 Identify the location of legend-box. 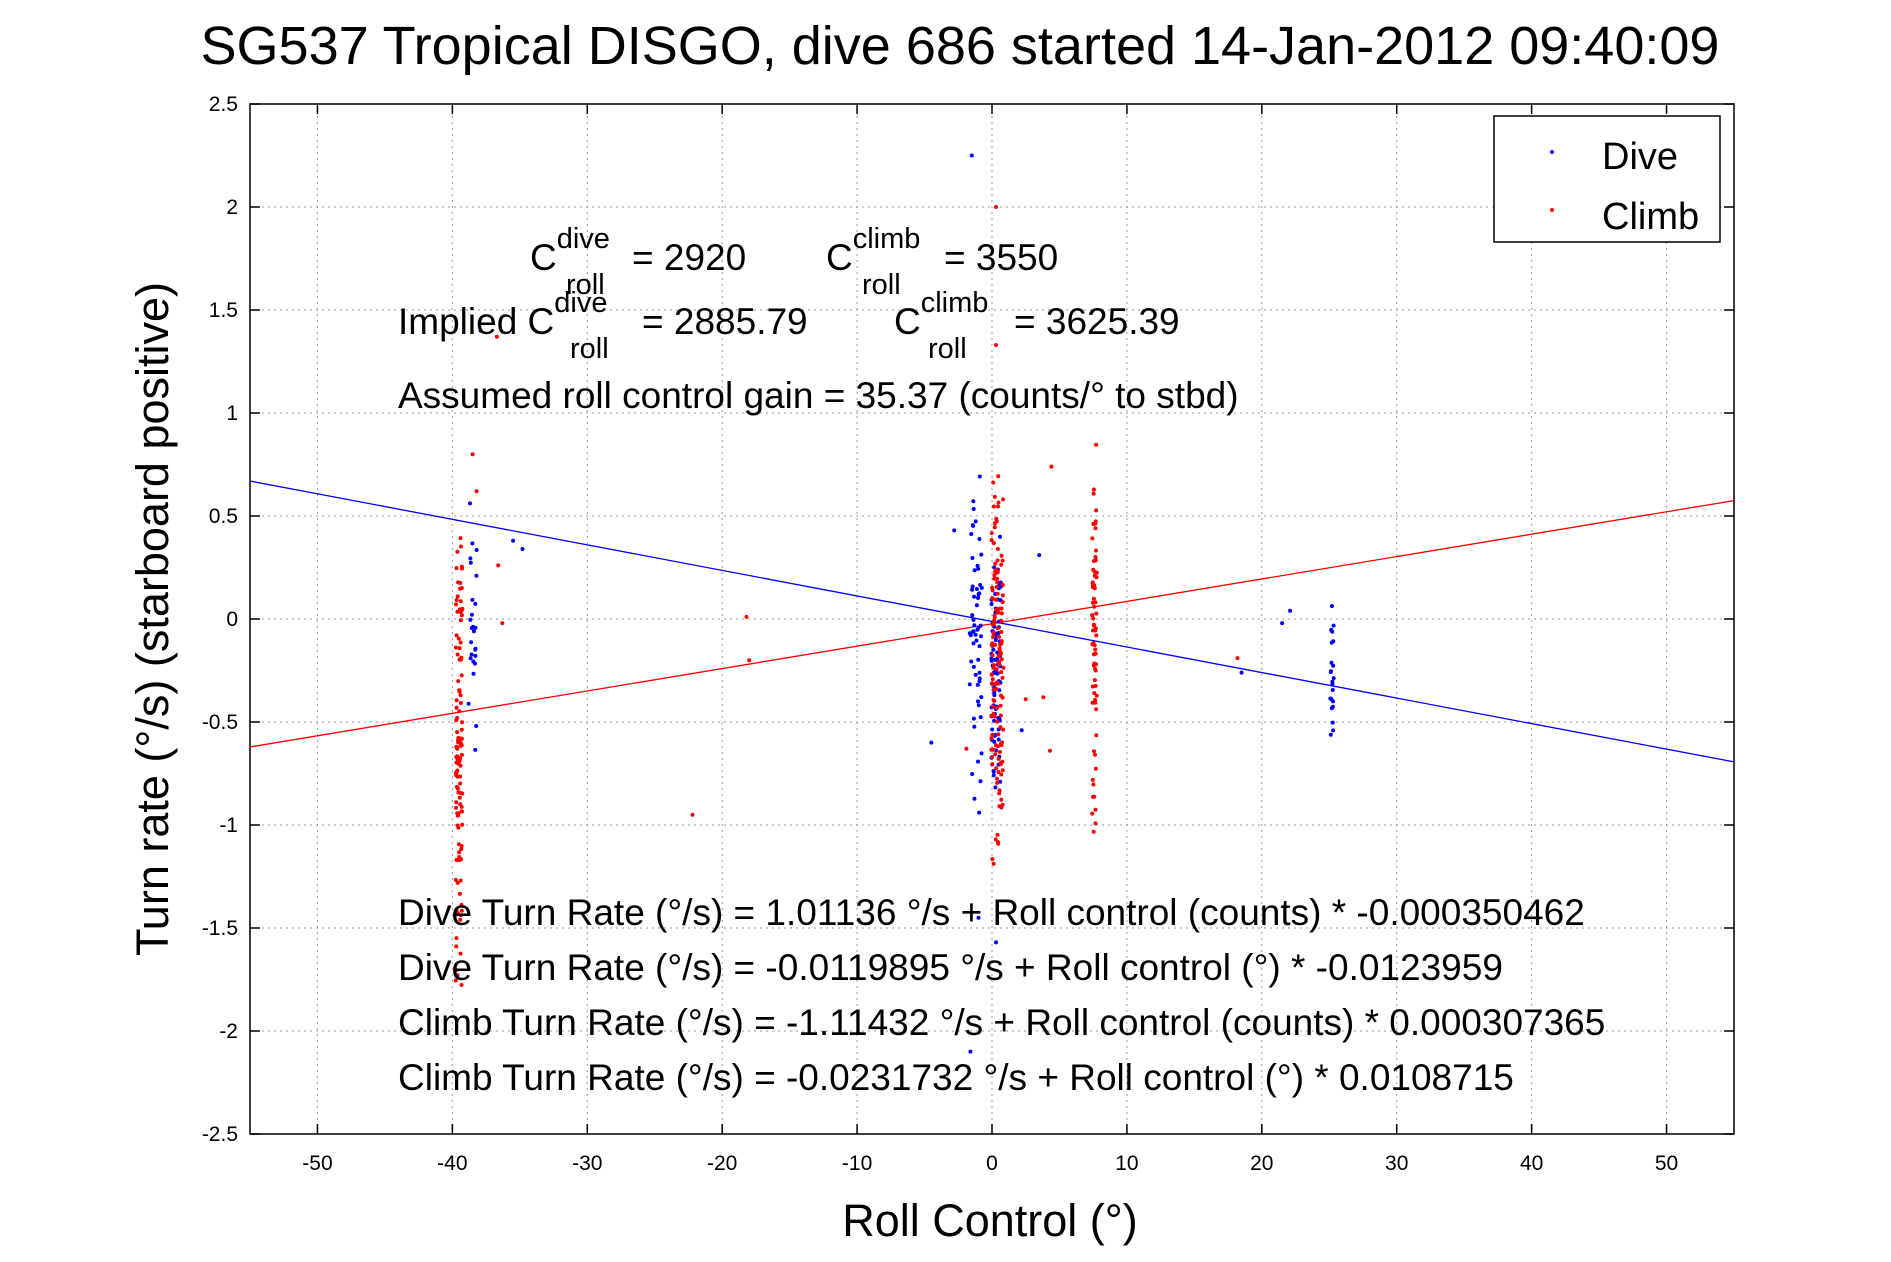
(1607, 179).